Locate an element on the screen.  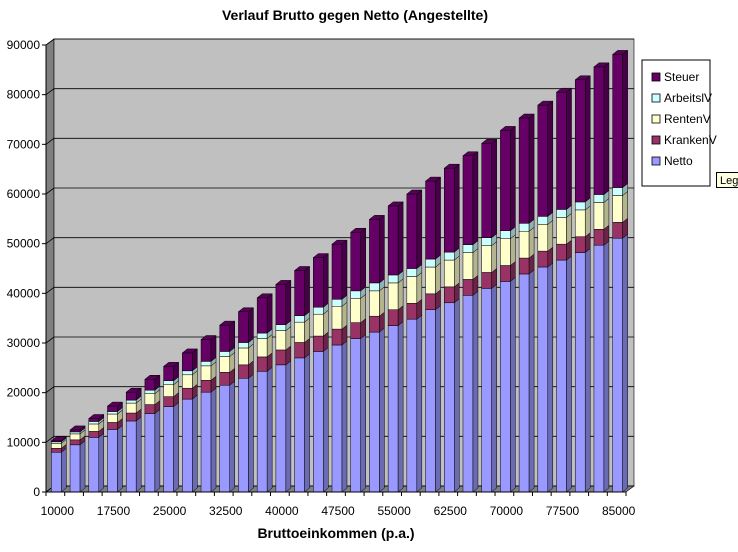
legend-label: KrankenV is located at coordinates (690, 140).